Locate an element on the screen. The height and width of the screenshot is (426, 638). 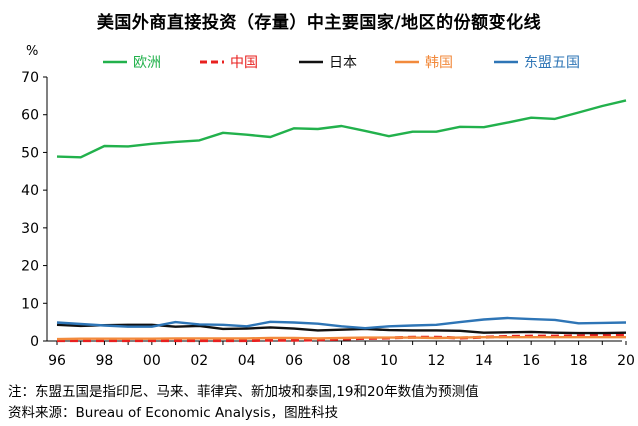
x-tick-label: 02 is located at coordinates (199, 361).